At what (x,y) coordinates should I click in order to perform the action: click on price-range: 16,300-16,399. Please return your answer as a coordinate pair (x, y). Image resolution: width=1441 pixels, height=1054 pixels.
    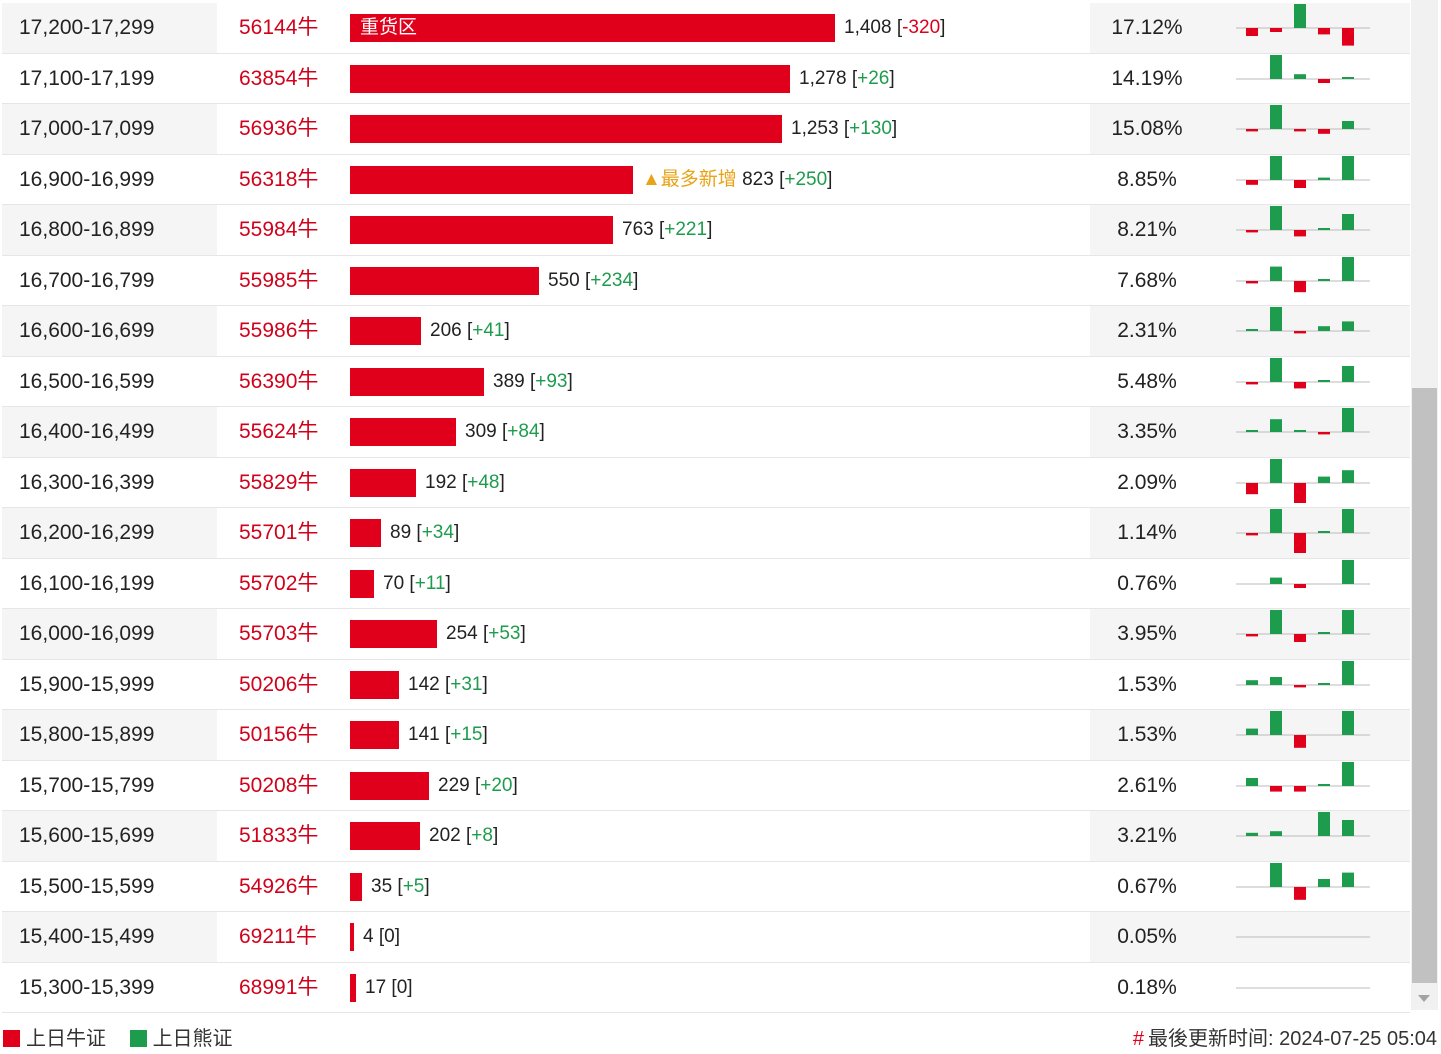
    Looking at the image, I should click on (87, 482).